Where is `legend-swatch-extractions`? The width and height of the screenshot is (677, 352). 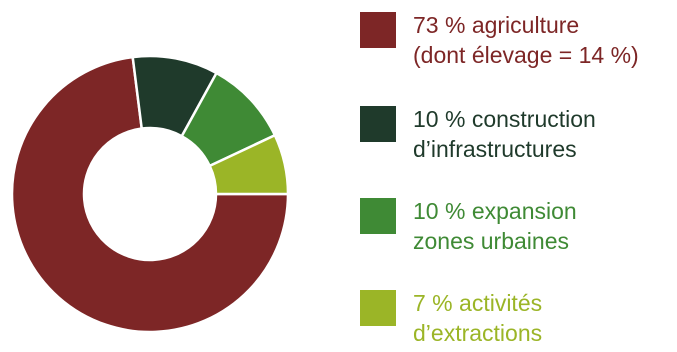 legend-swatch-extractions is located at coordinates (378, 308).